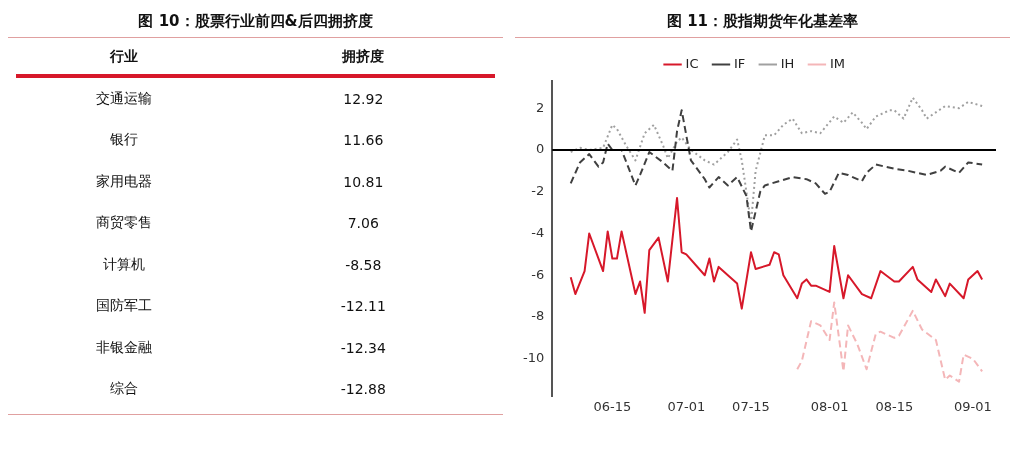  Describe the element at coordinates (686, 406) in the screenshot. I see `x-tick-label: 07-01` at that location.